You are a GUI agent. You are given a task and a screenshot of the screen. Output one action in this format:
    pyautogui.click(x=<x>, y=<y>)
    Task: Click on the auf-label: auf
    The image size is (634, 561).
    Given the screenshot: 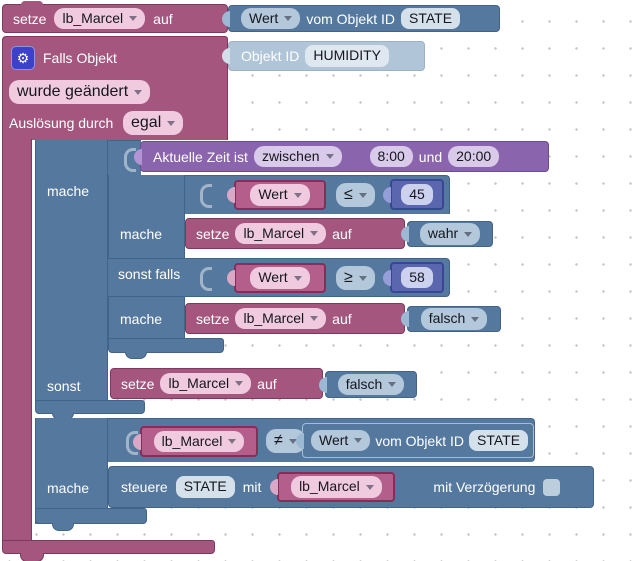 What is the action you would take?
    pyautogui.click(x=163, y=18)
    